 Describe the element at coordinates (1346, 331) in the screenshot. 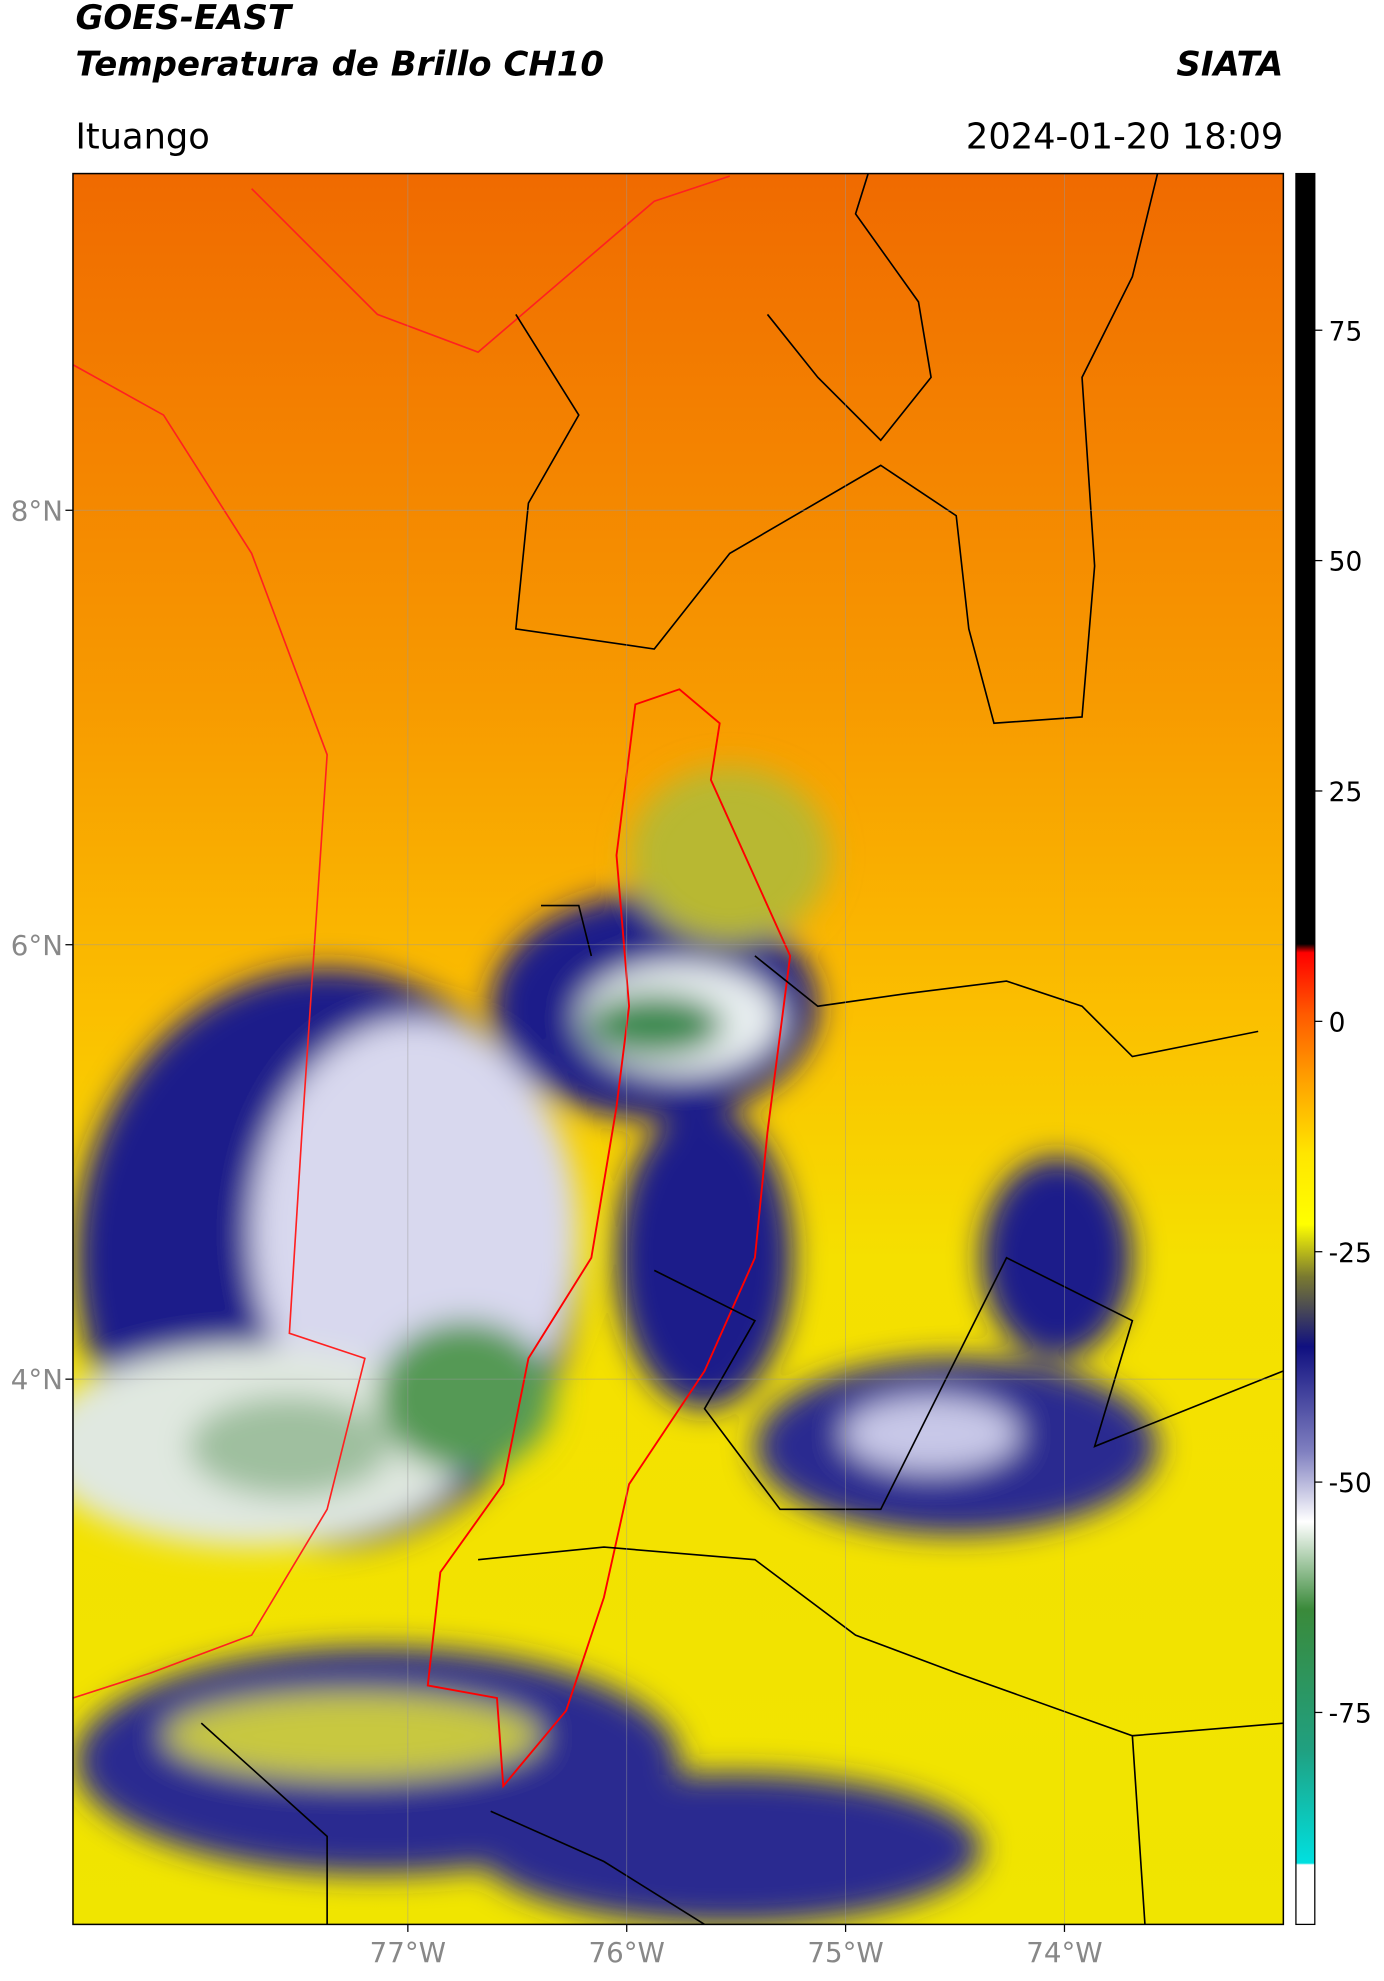

I see `colorbar-tick-label: 75` at that location.